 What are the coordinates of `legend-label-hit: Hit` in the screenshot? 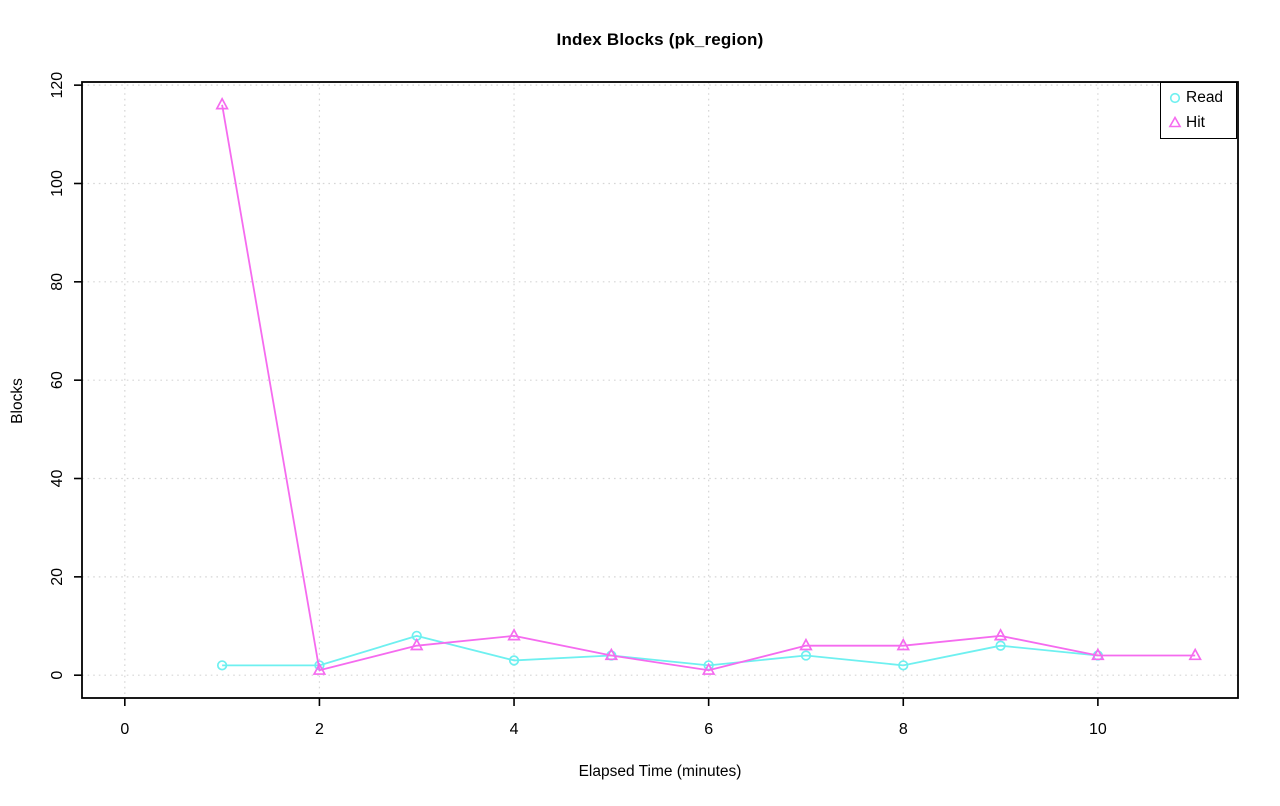 It's located at (1195, 122).